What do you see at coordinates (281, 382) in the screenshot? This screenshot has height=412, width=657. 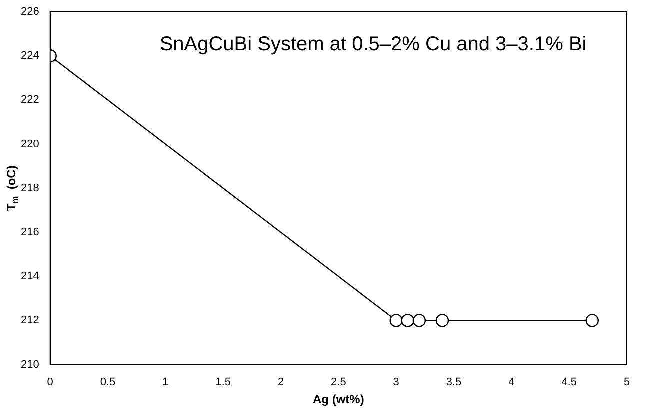 I see `x-tick-label: 2` at bounding box center [281, 382].